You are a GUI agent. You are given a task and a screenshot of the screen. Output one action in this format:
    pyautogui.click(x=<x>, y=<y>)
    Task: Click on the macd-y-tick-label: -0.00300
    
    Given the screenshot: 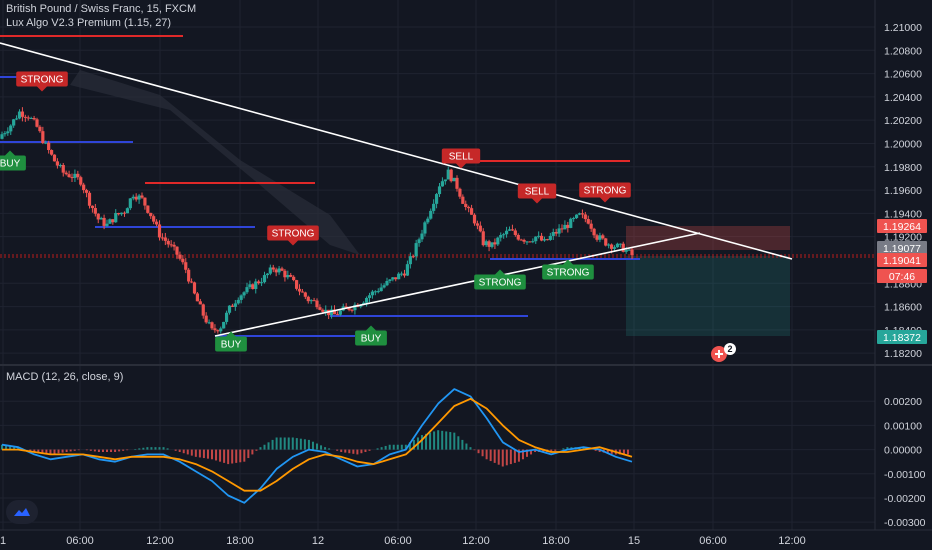 What is the action you would take?
    pyautogui.click(x=905, y=523)
    